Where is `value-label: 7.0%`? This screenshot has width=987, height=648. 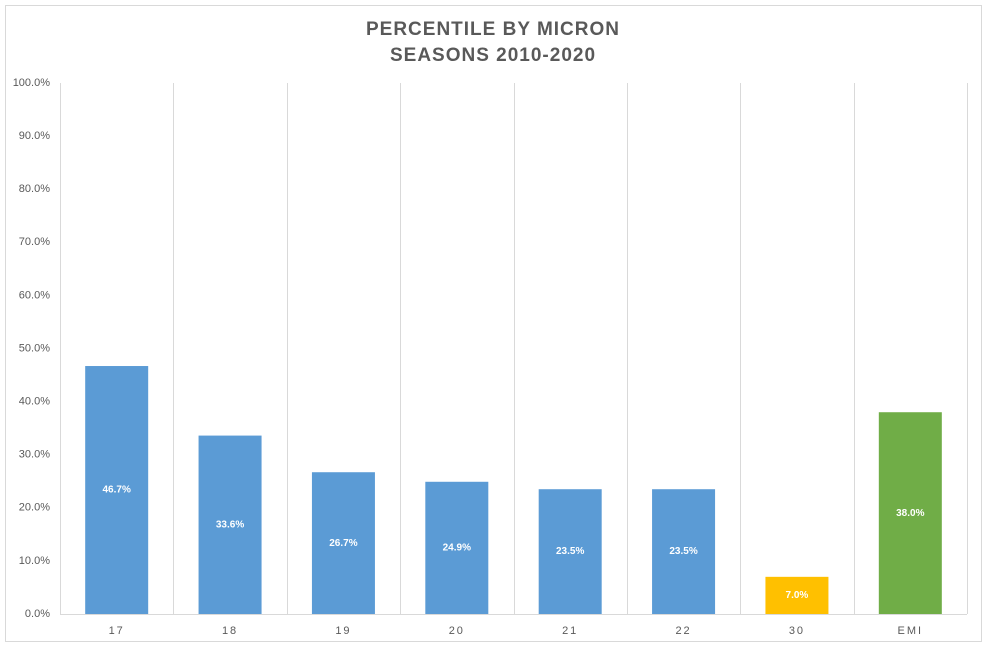
value-label: 7.0% is located at coordinates (797, 595).